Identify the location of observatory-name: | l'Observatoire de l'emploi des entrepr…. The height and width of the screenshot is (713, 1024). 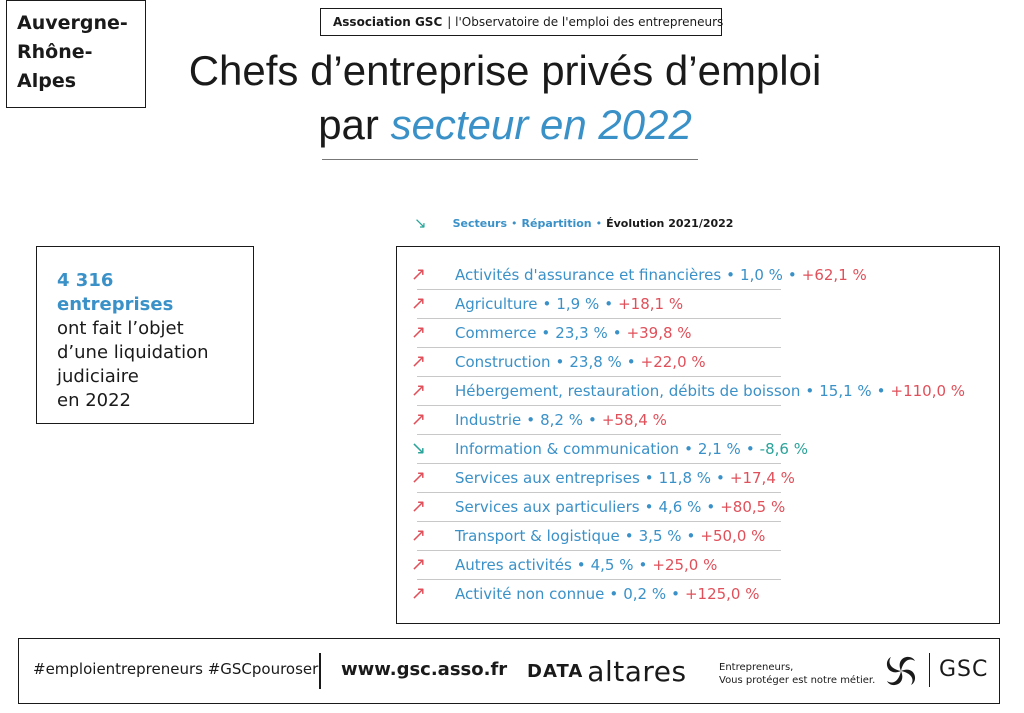
(585, 22).